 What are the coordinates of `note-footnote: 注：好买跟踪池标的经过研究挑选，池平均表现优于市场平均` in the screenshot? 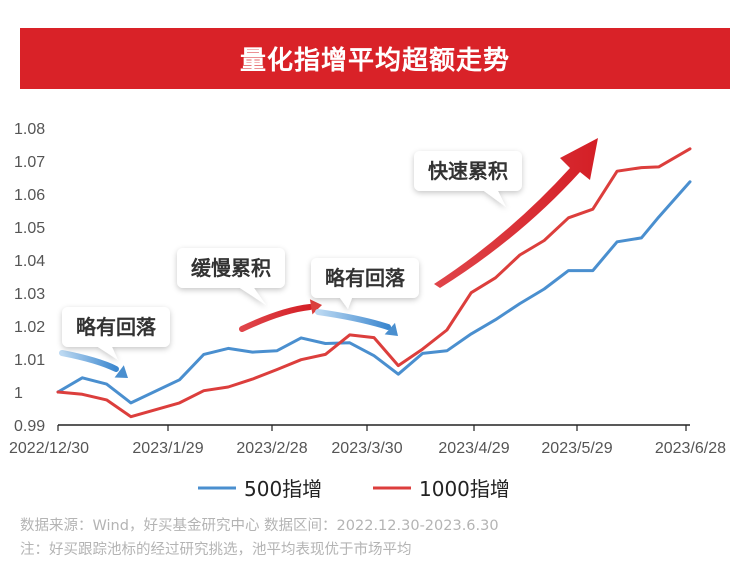 It's located at (216, 550).